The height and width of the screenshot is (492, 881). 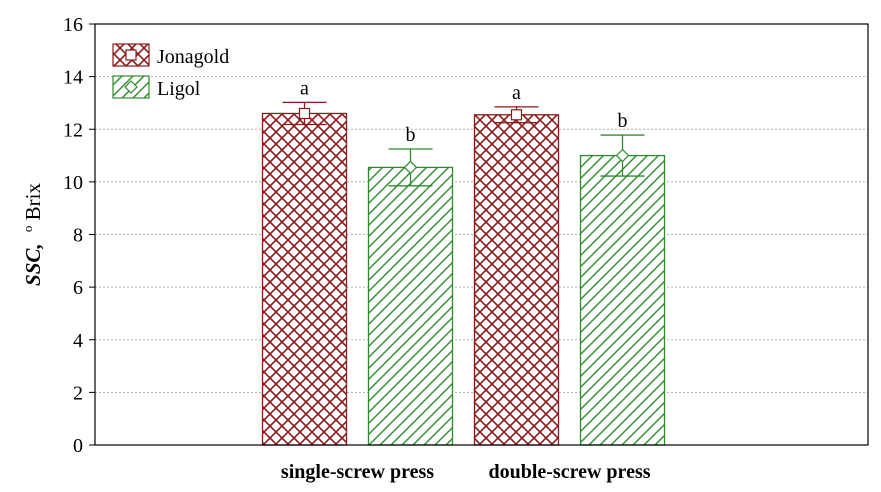 What do you see at coordinates (78, 446) in the screenshot?
I see `y-tick-label: 0` at bounding box center [78, 446].